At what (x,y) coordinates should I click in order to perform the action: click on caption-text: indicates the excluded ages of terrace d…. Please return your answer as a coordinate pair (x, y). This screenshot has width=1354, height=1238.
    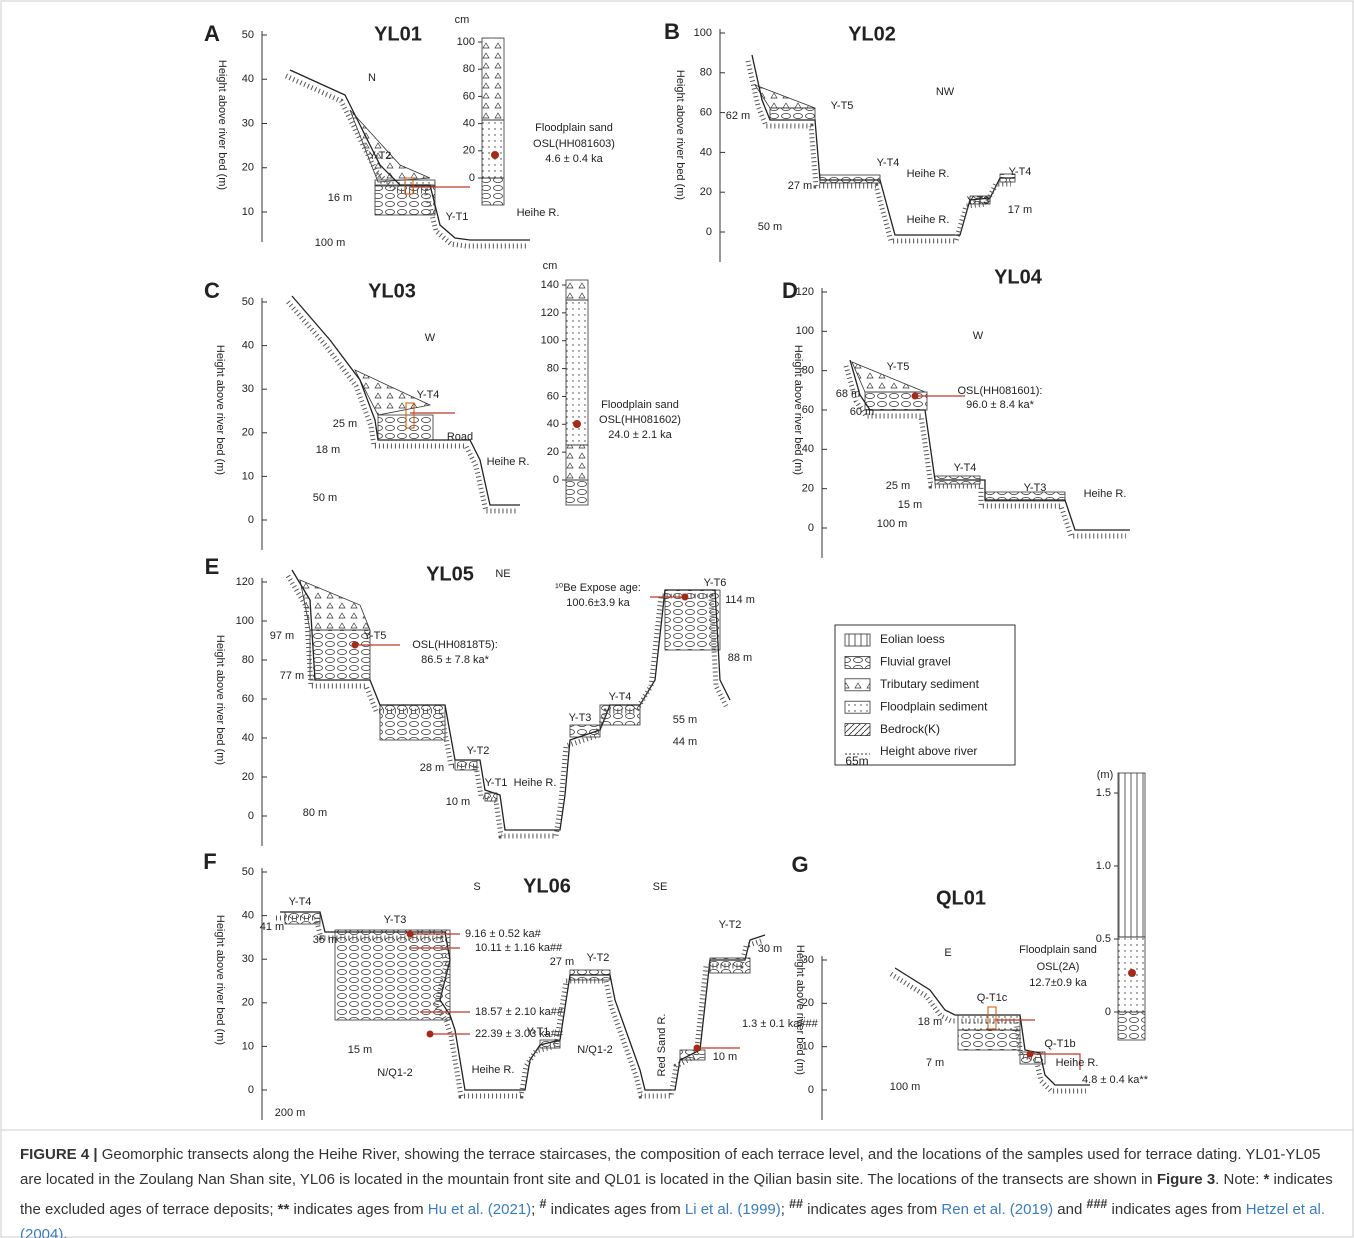
    Looking at the image, I should click on (676, 1194).